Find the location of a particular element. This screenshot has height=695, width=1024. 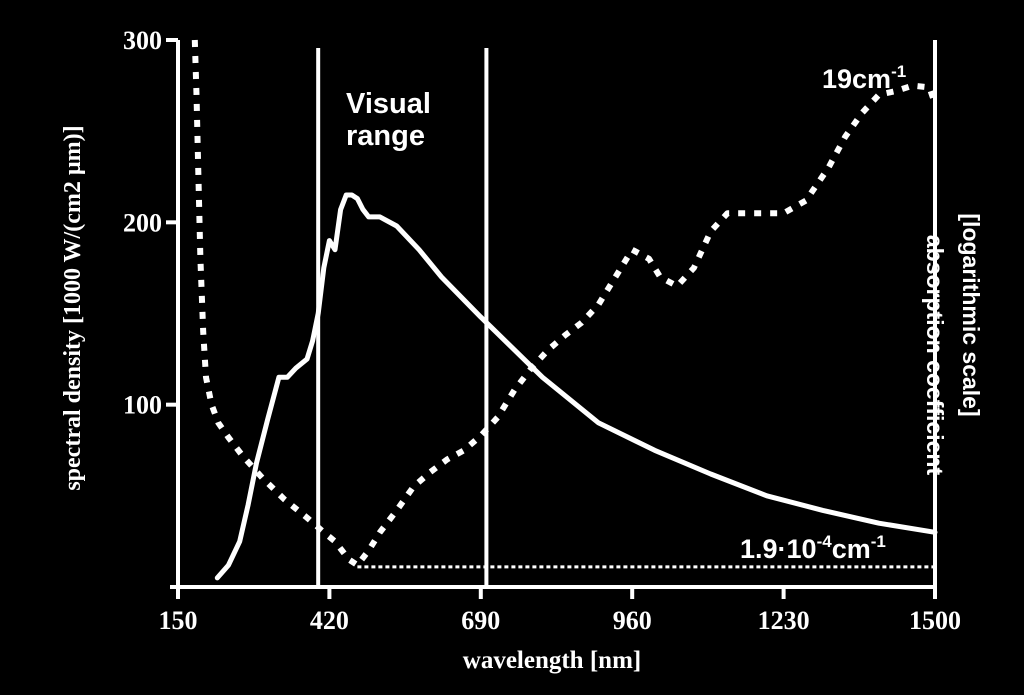

y-tick-label: 100 is located at coordinates (142, 405).